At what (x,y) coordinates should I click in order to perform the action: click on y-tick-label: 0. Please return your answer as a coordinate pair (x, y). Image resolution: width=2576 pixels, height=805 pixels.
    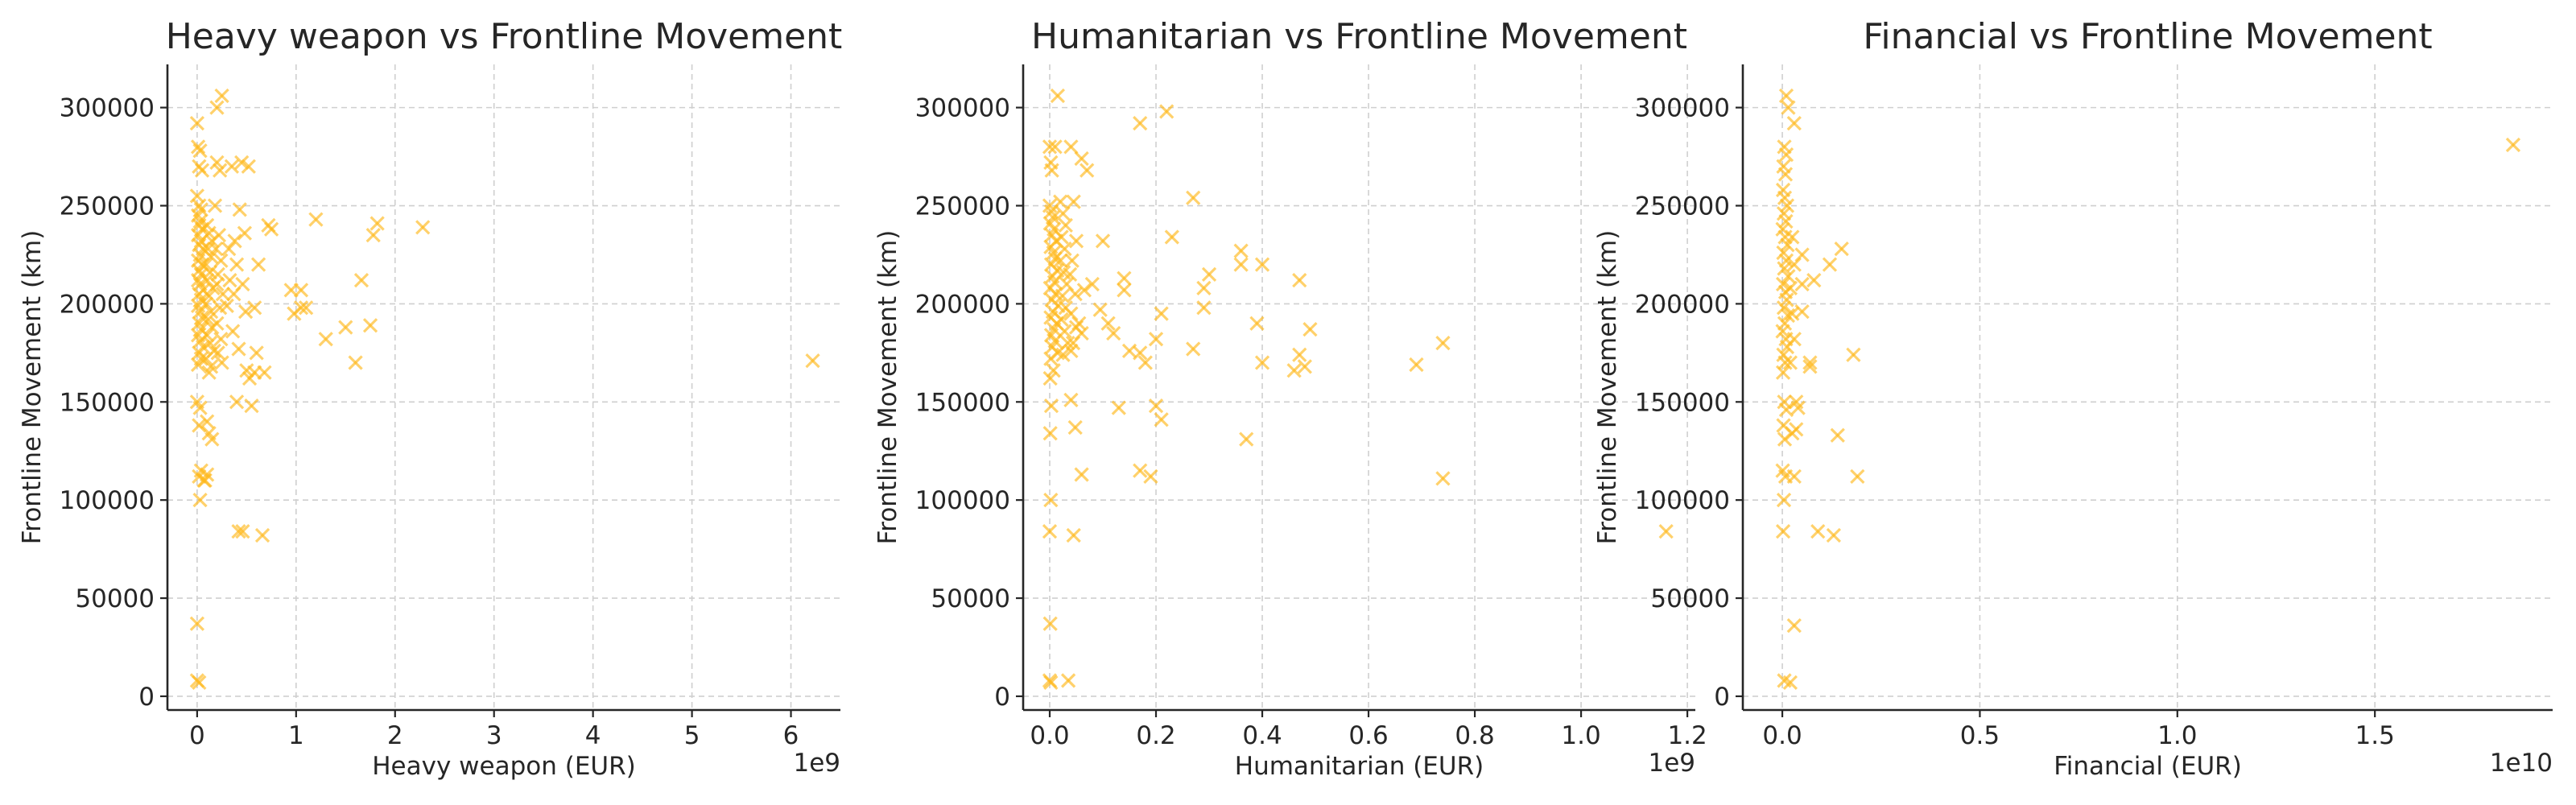
    Looking at the image, I should click on (146, 697).